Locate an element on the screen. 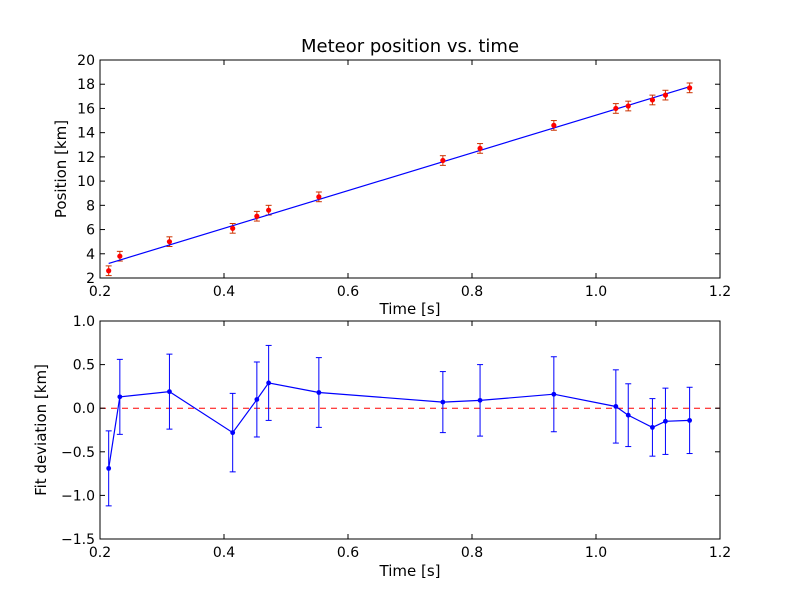 Image resolution: width=800 pixels, height=600 pixels. y-tick-label: 1.0 is located at coordinates (84, 322).